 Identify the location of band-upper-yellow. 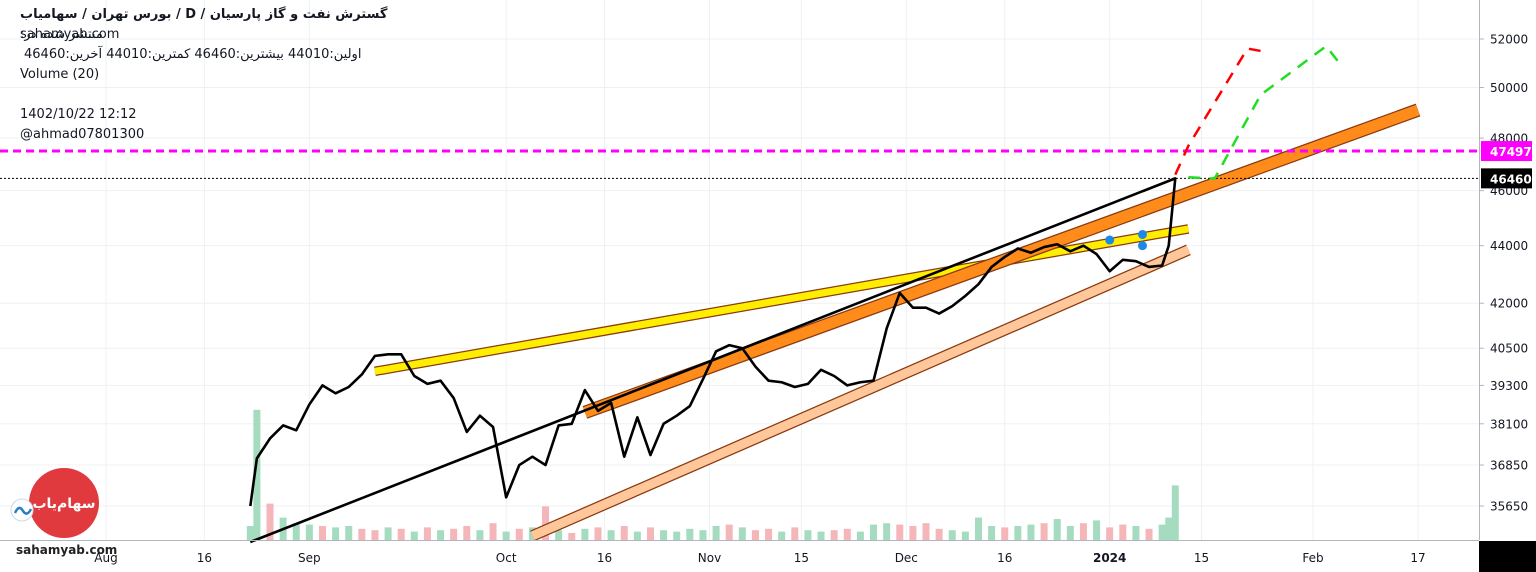
(782, 300).